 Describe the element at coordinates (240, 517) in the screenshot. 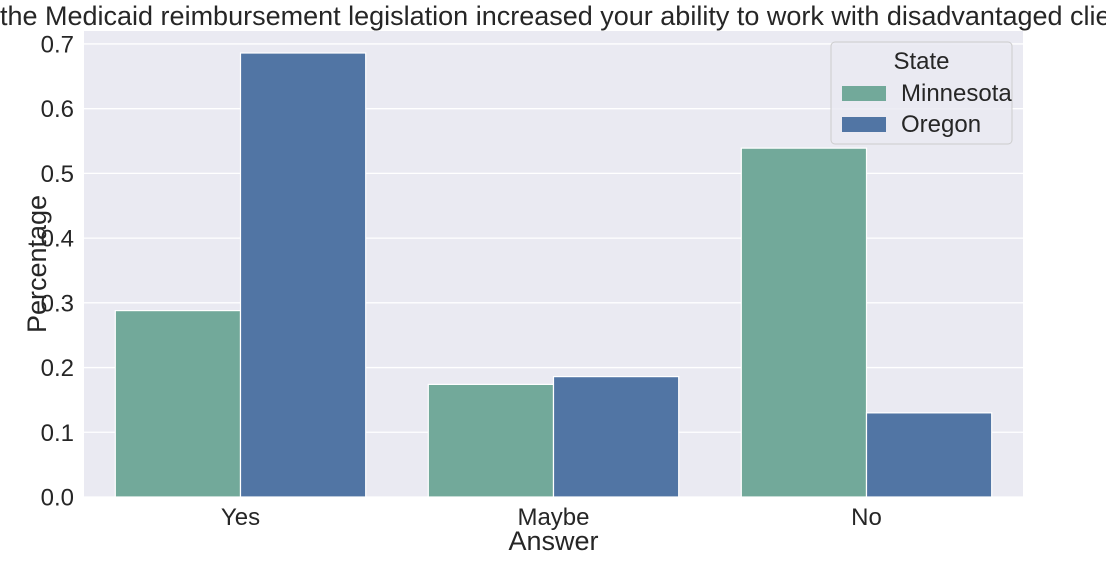

I see `x-tick-label: Yes` at that location.